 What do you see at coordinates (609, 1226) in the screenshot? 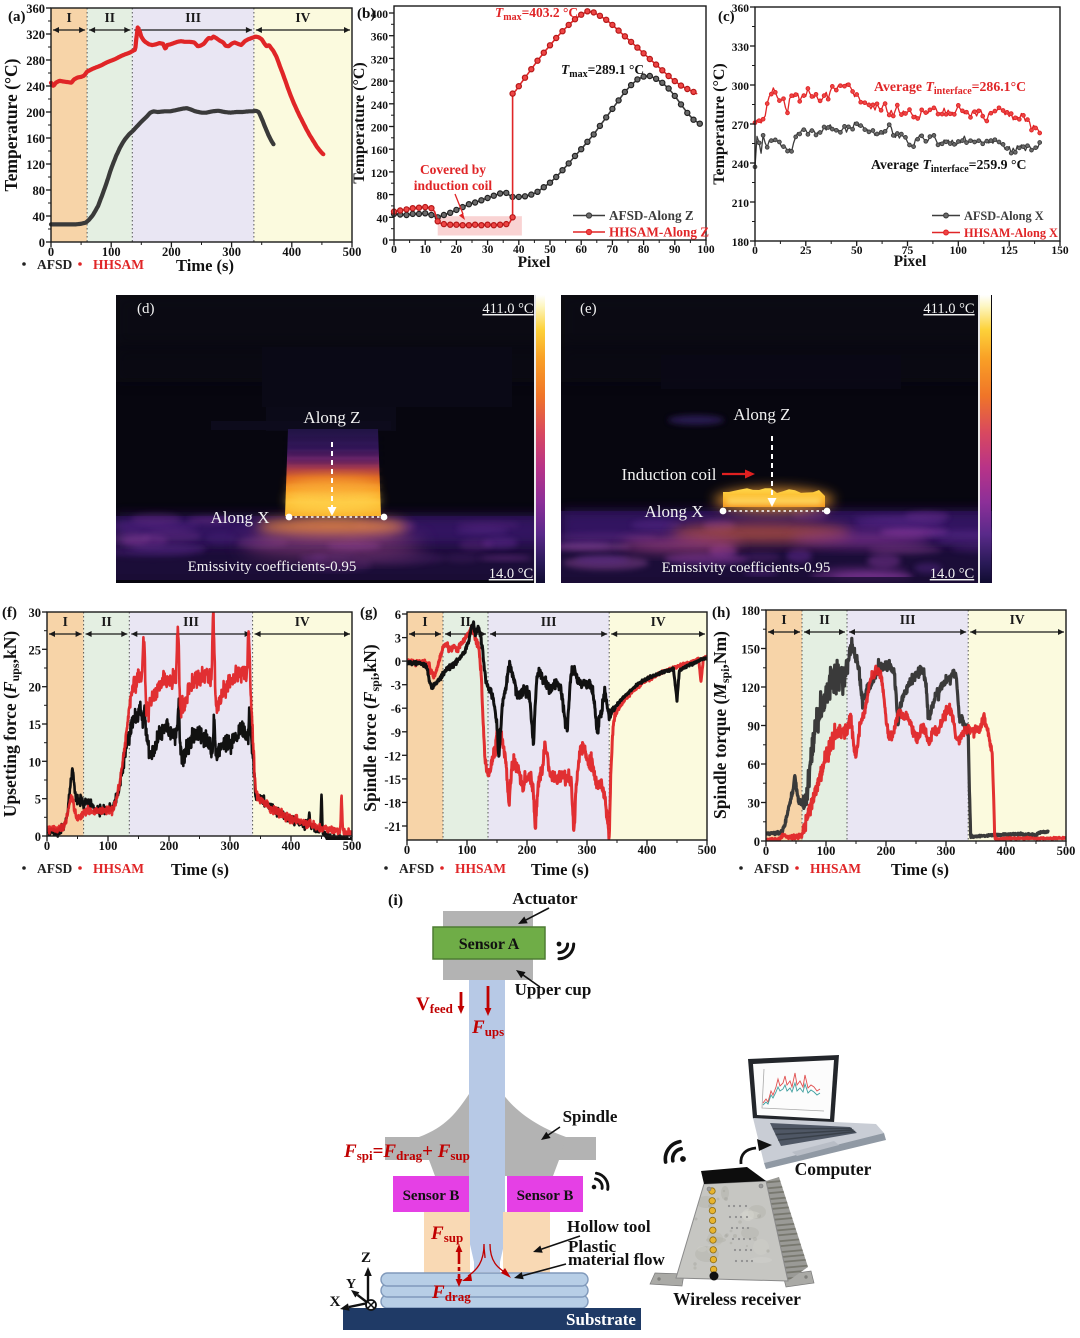
I see `svg-text: Hollow tool` at bounding box center [609, 1226].